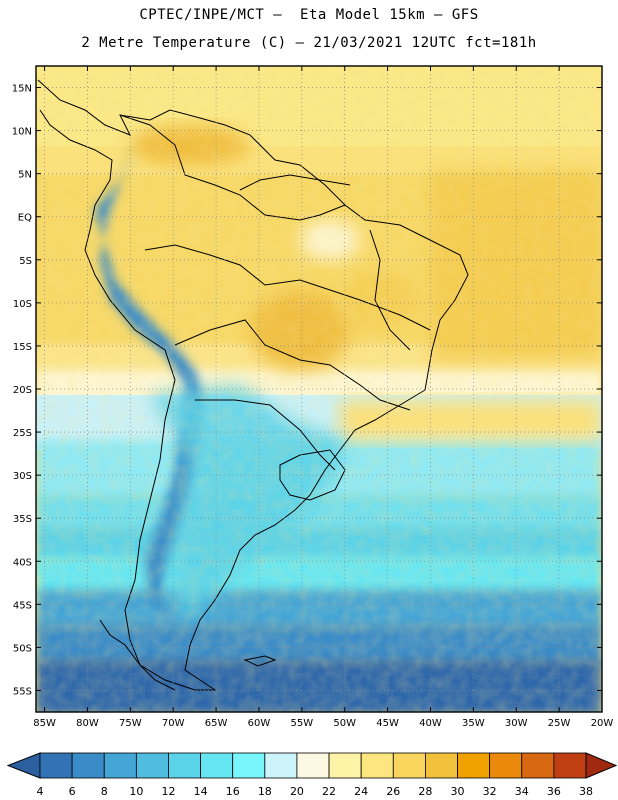 This screenshot has width=618, height=800. What do you see at coordinates (22, 691) in the screenshot?
I see `lat-tick-label: 55S` at bounding box center [22, 691].